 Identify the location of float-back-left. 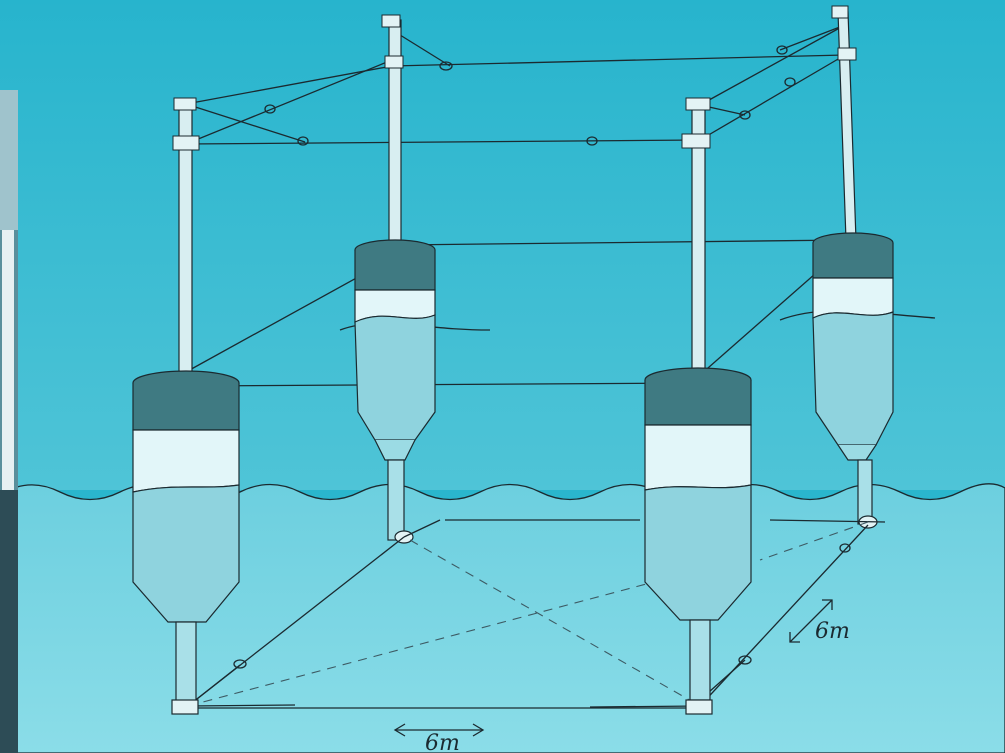
(395, 391).